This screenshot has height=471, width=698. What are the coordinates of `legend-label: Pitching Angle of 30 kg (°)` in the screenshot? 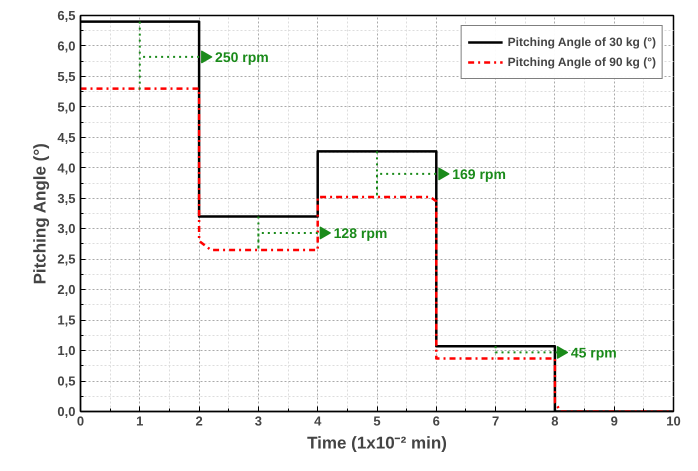 It's located at (582, 42).